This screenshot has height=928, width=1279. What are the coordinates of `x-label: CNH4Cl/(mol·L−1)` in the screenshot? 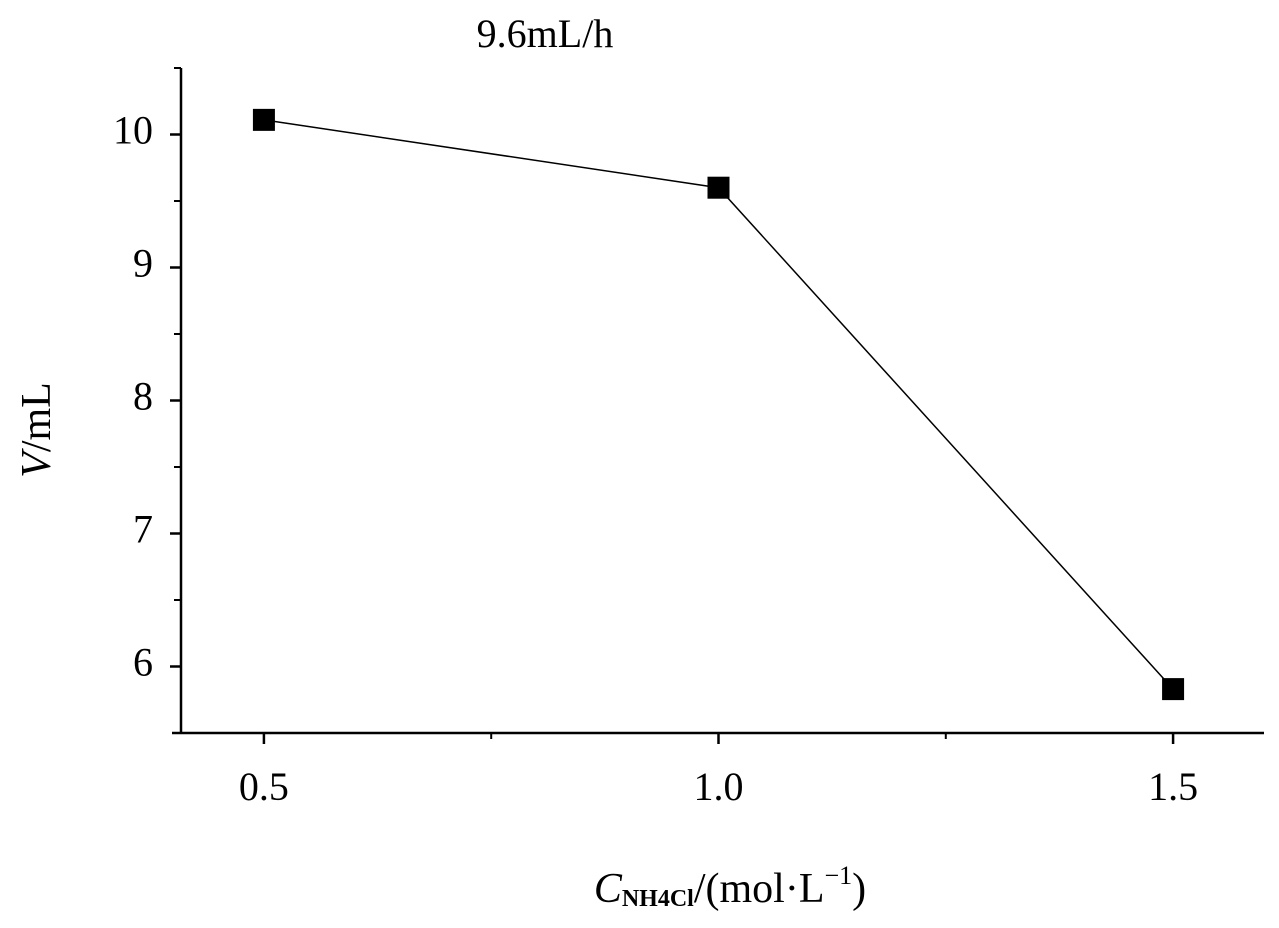 It's located at (730, 886).